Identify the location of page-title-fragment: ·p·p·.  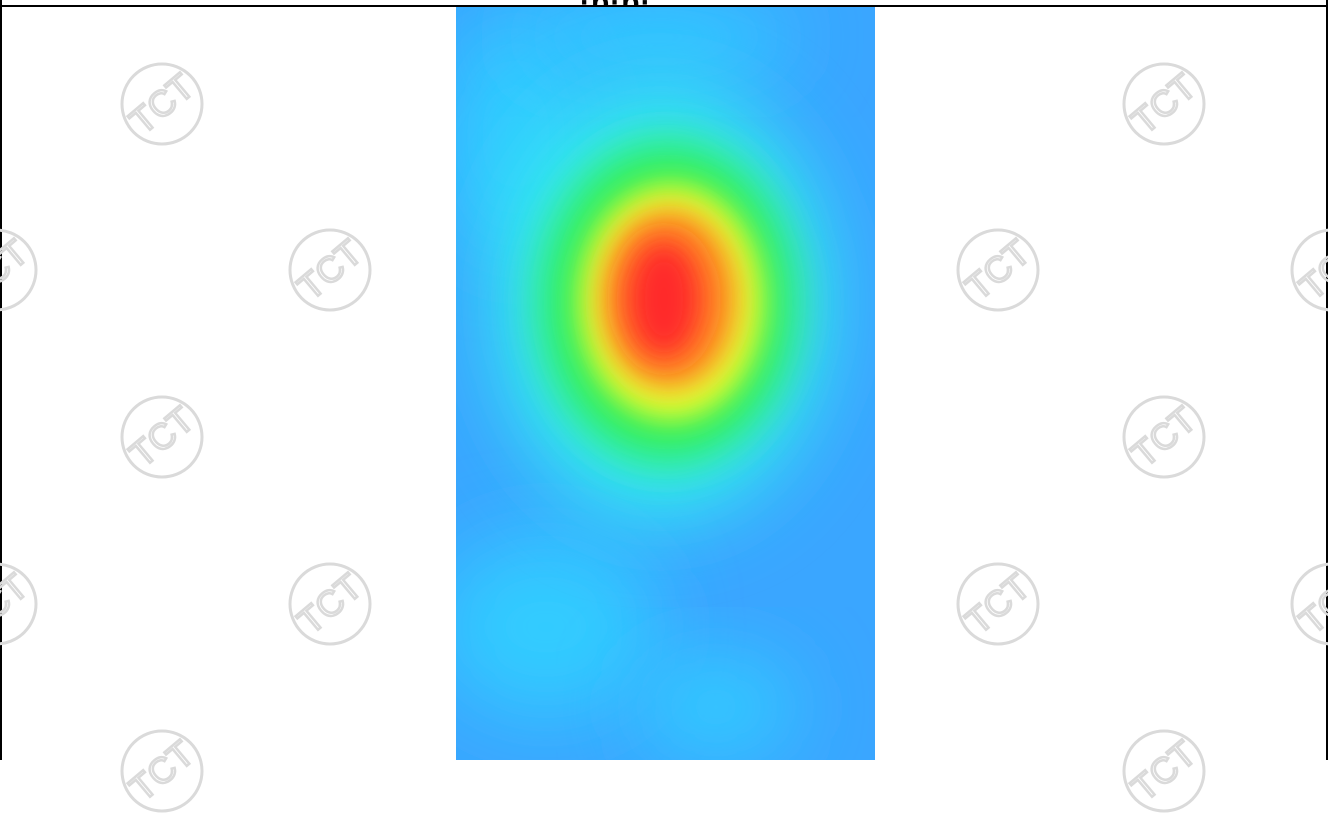
(680, 4).